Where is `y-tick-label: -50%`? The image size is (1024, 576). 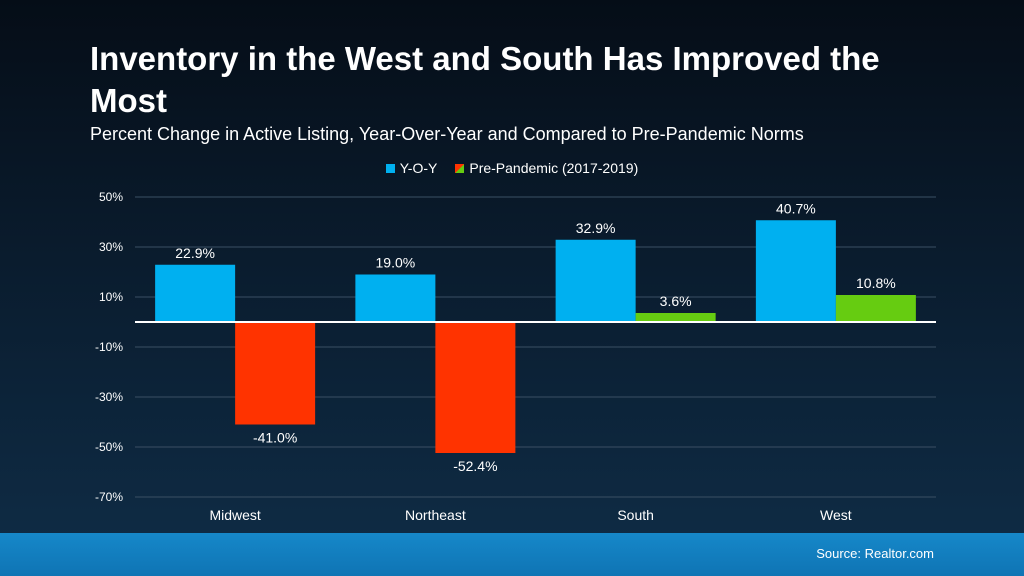 y-tick-label: -50% is located at coordinates (109, 447).